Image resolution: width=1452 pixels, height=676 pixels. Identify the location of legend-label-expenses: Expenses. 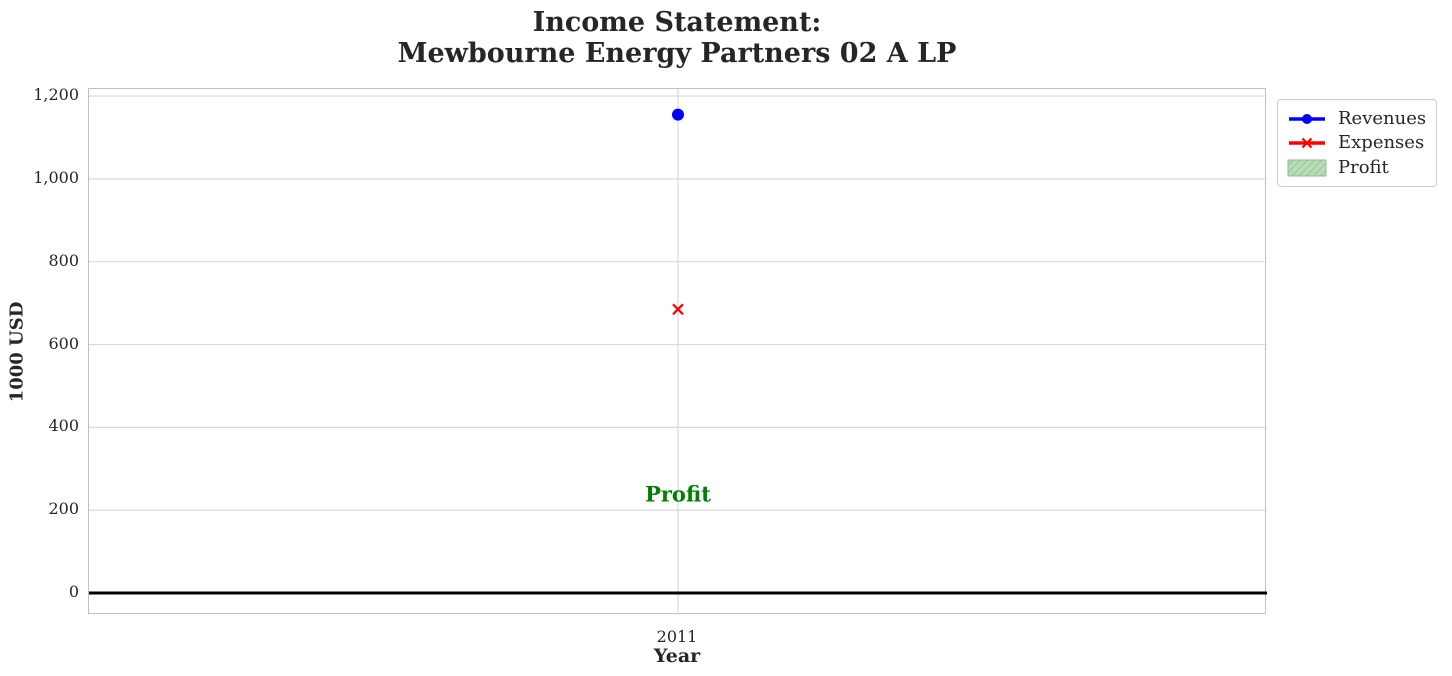
(1381, 142).